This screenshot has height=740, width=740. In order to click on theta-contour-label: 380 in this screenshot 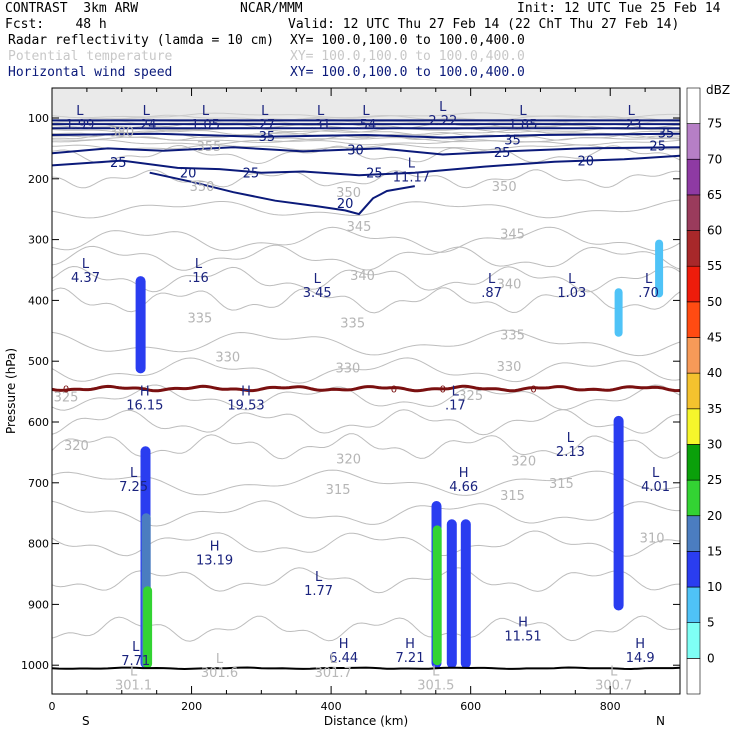, I will do `click(121, 132)`.